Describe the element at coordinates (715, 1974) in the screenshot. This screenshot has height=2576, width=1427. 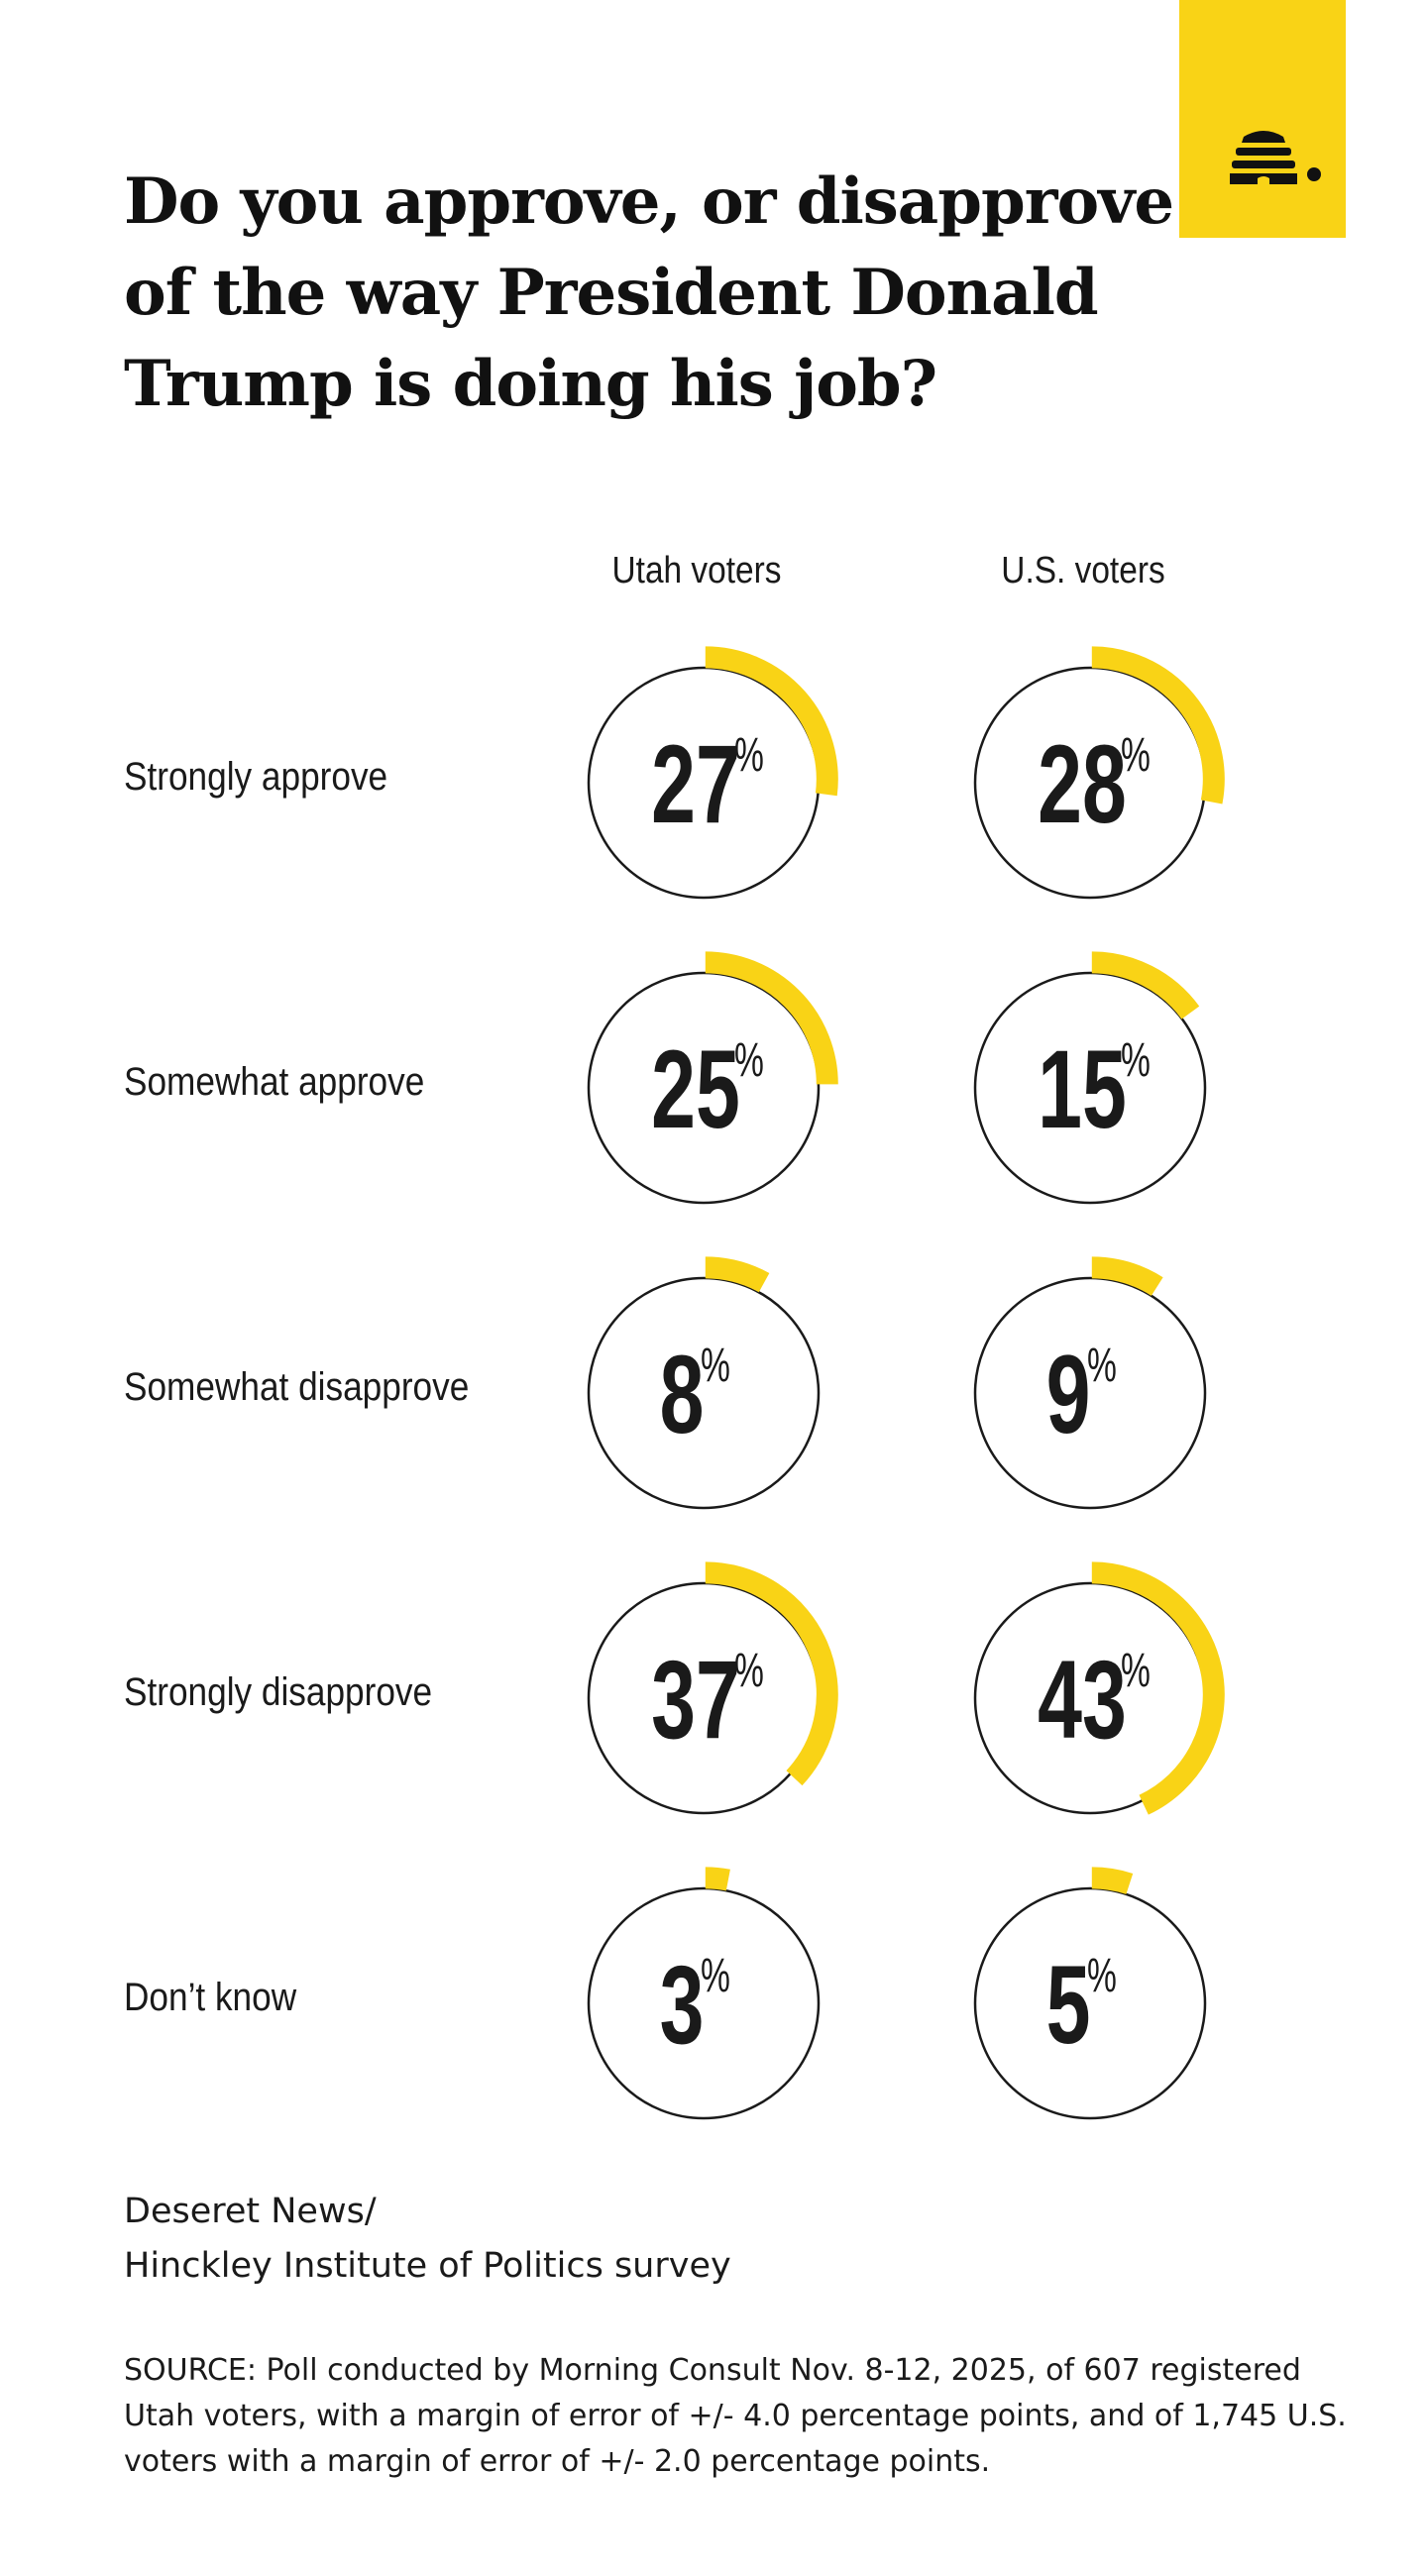
I see `percent-sign-utah-4: %` at that location.